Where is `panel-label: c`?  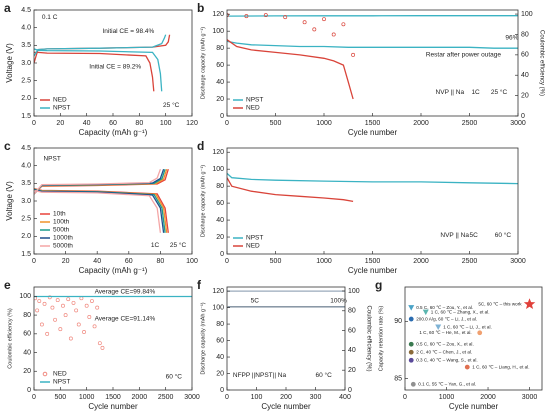 panel-label: c is located at coordinates (7, 146).